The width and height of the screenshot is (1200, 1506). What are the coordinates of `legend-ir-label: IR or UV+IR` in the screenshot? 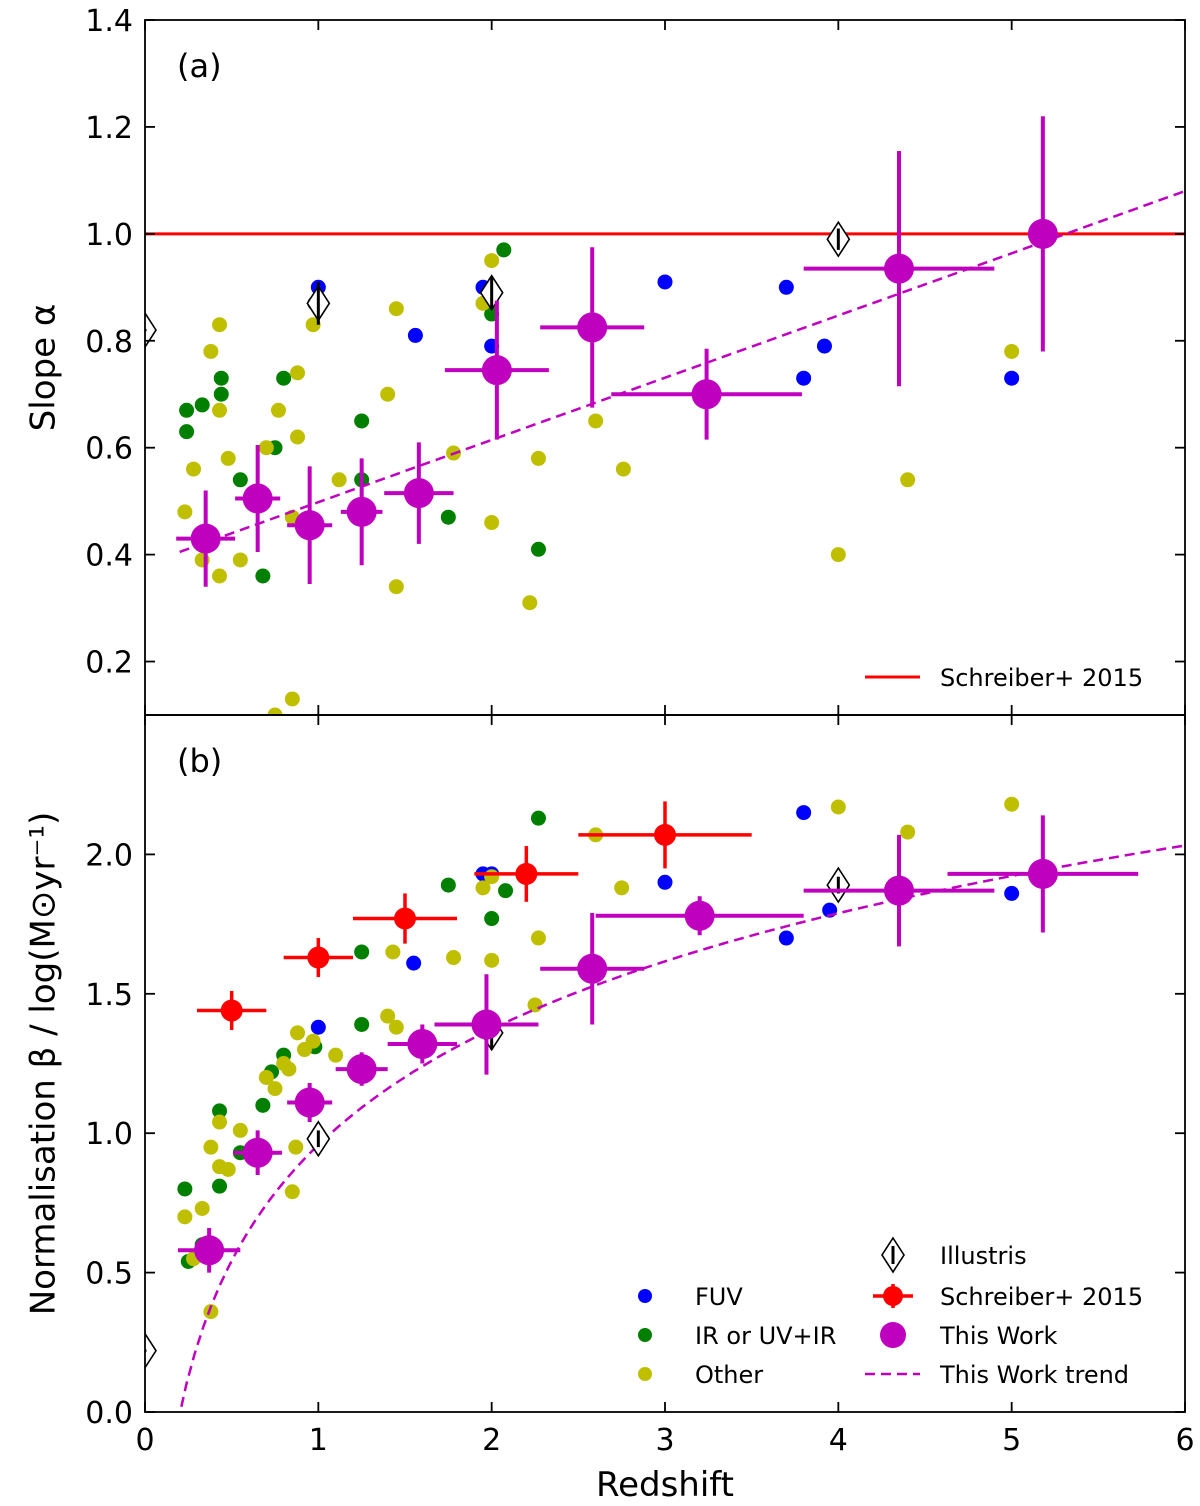 It's located at (765, 1336).